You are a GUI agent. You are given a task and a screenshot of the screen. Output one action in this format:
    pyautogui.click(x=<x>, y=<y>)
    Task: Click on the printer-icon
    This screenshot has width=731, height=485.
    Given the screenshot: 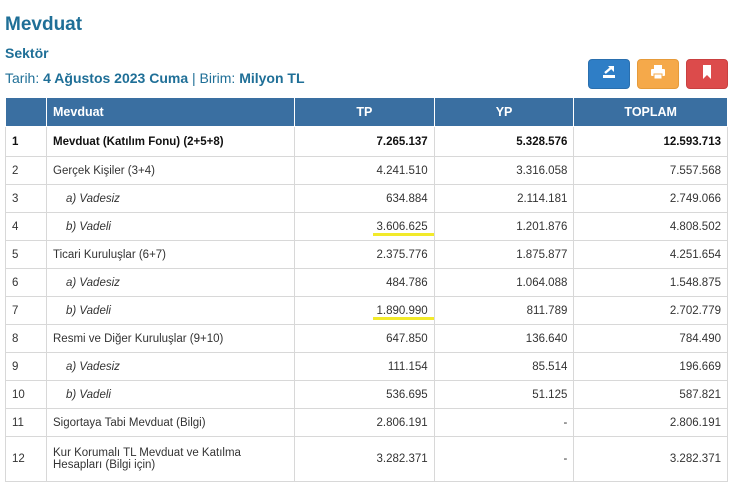 What is the action you would take?
    pyautogui.click(x=658, y=74)
    